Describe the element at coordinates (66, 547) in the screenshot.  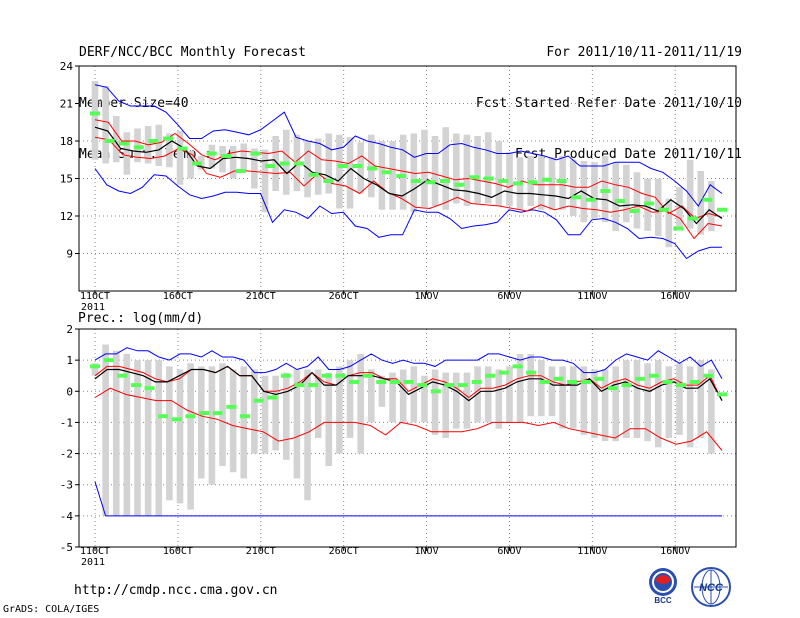
I see `y-tick-label: -5` at that location.